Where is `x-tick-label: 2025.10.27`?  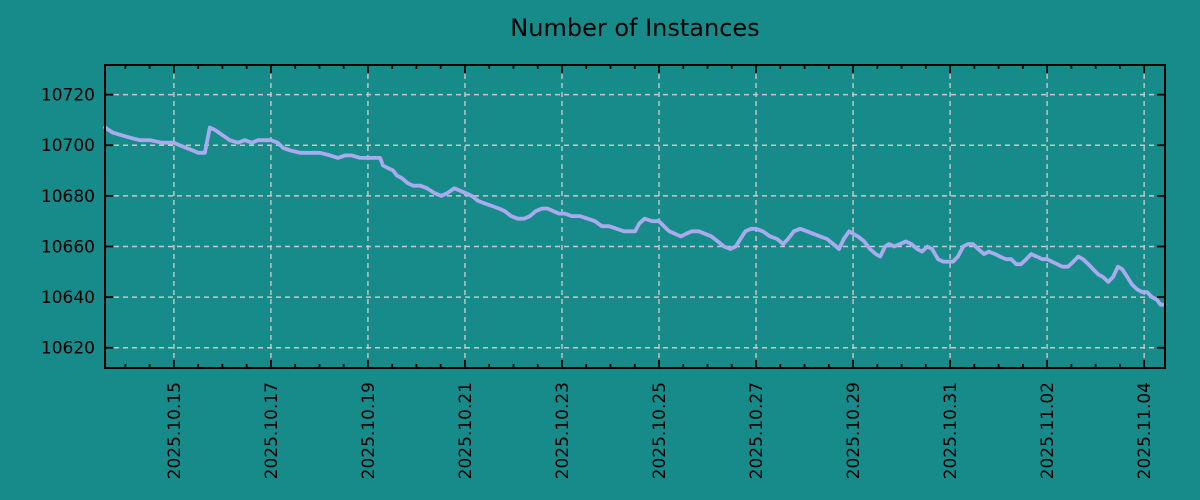 x-tick-label: 2025.10.27 is located at coordinates (757, 430).